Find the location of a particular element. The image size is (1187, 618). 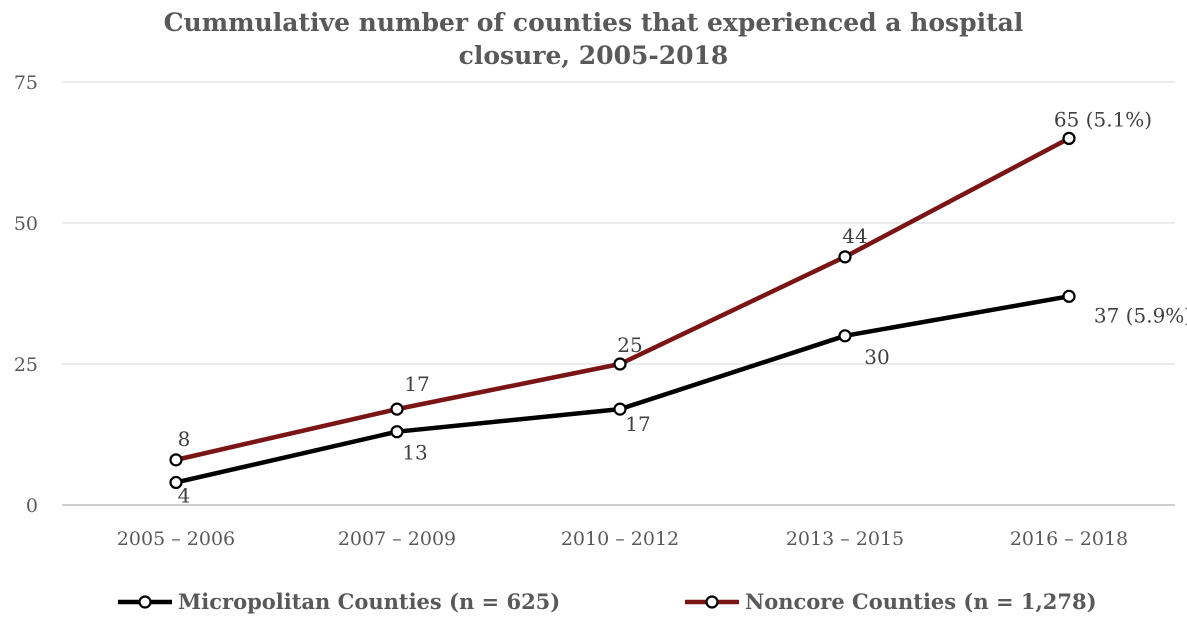

data-label-noncore: 8 is located at coordinates (184, 439).